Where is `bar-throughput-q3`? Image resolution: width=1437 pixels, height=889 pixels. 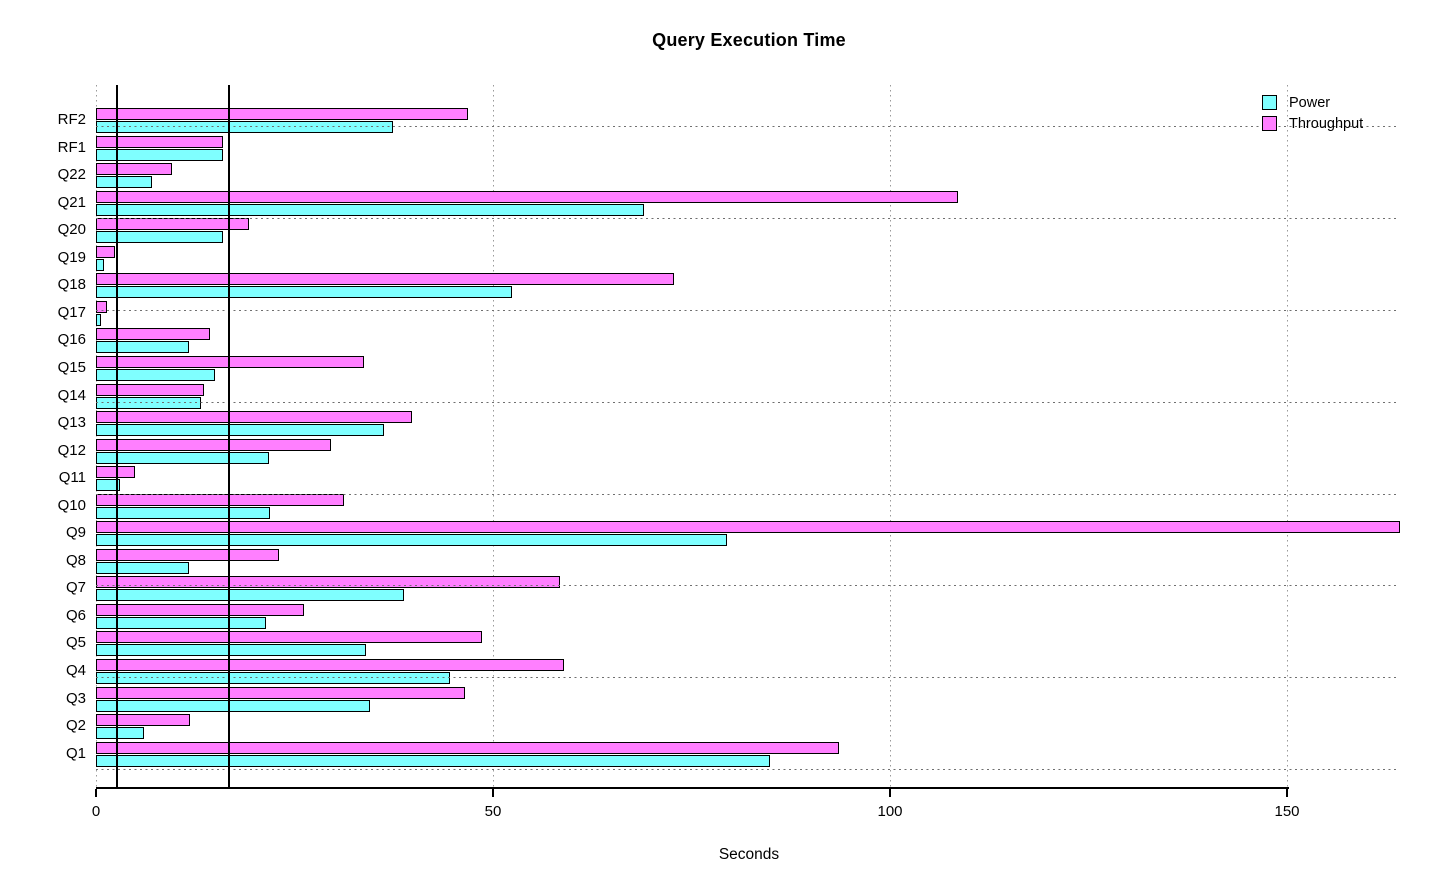 bar-throughput-q3 is located at coordinates (280, 692).